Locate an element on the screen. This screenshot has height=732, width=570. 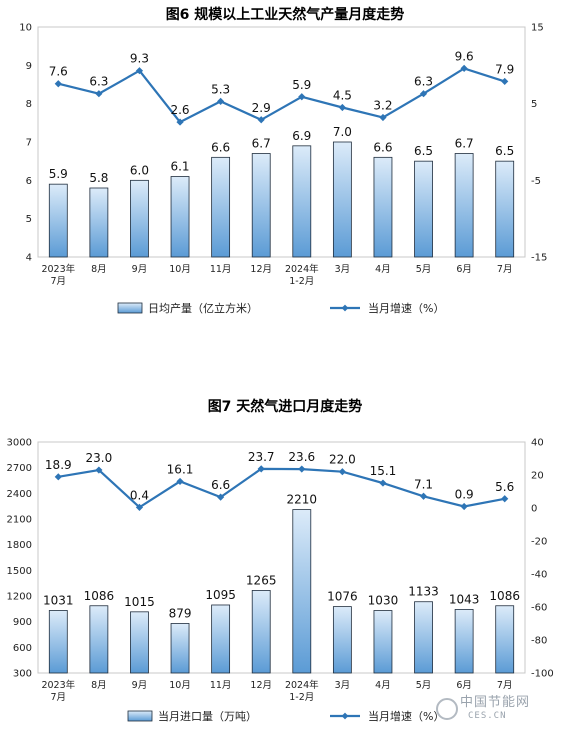
watermark-text: 中国节能网 is located at coordinates (495, 702).